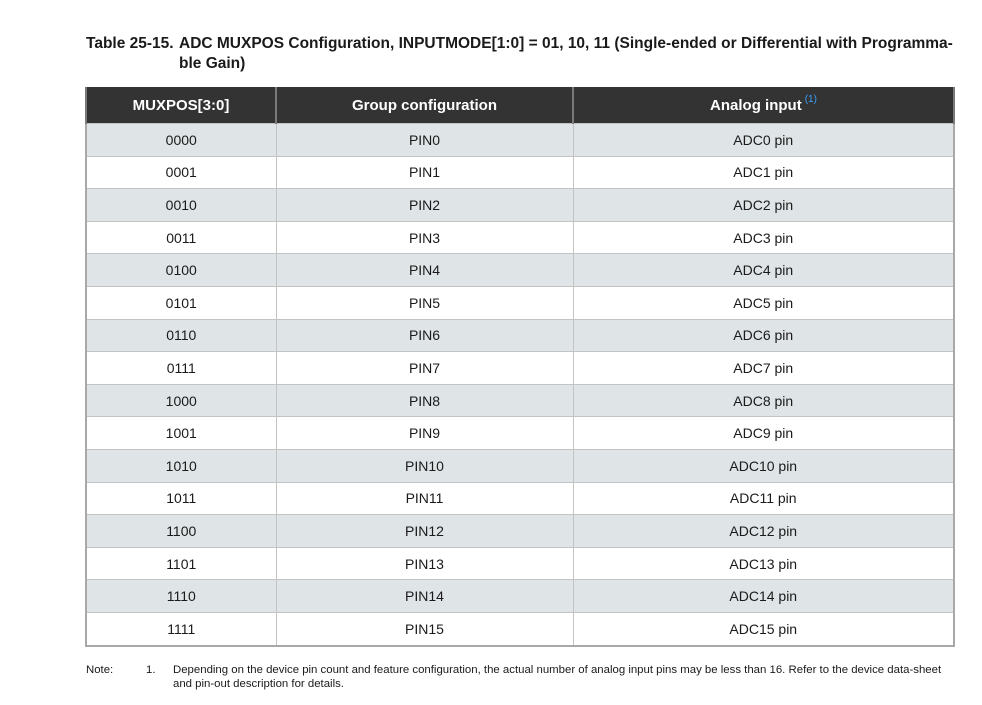 Image resolution: width=982 pixels, height=705 pixels. What do you see at coordinates (763, 302) in the screenshot?
I see `cell-analog-input: ADC5 pin` at bounding box center [763, 302].